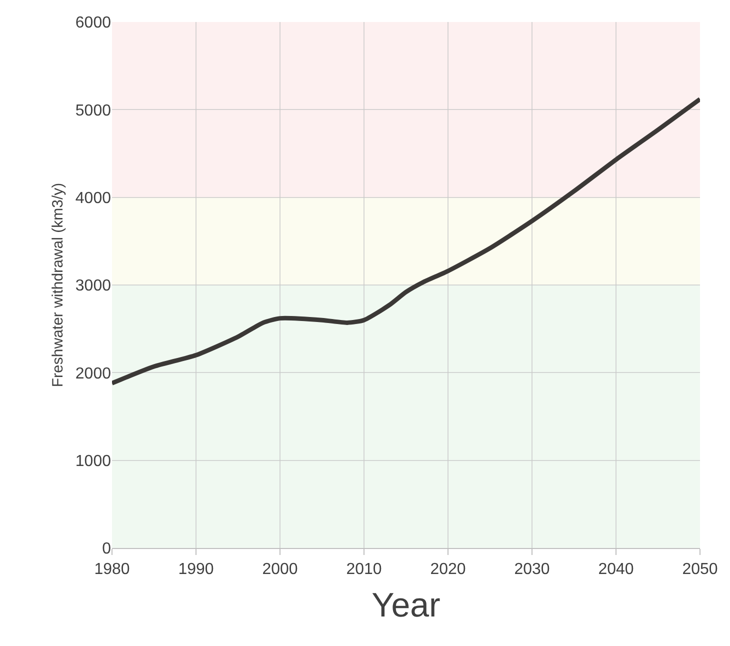  I want to click on x-axis-title: Year, so click(406, 605).